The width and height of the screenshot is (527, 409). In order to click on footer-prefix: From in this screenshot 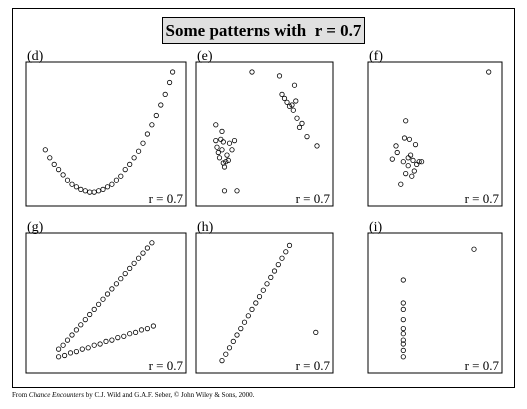, I will do `click(20, 395)`.